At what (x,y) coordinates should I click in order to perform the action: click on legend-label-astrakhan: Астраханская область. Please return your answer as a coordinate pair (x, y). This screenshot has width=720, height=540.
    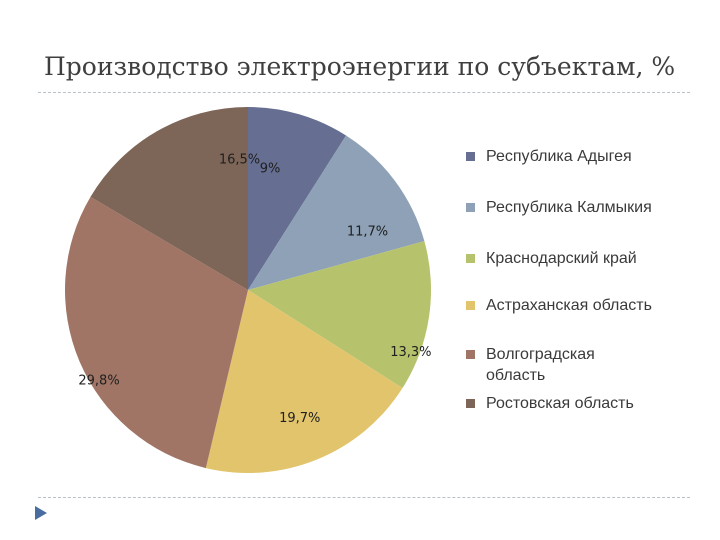
    Looking at the image, I should click on (569, 305).